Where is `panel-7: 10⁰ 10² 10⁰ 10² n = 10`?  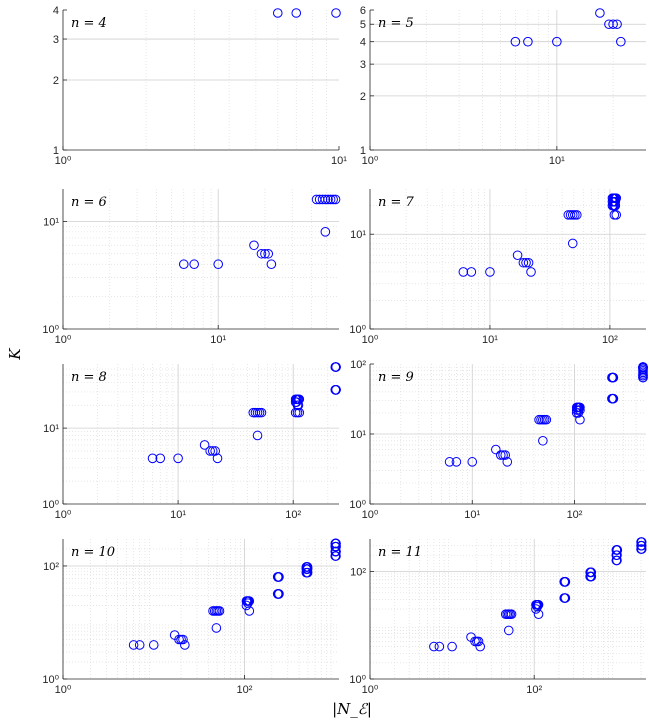
panel-7: 10⁰ 10² 10⁰ 10² n = 10 is located at coordinates (191, 617).